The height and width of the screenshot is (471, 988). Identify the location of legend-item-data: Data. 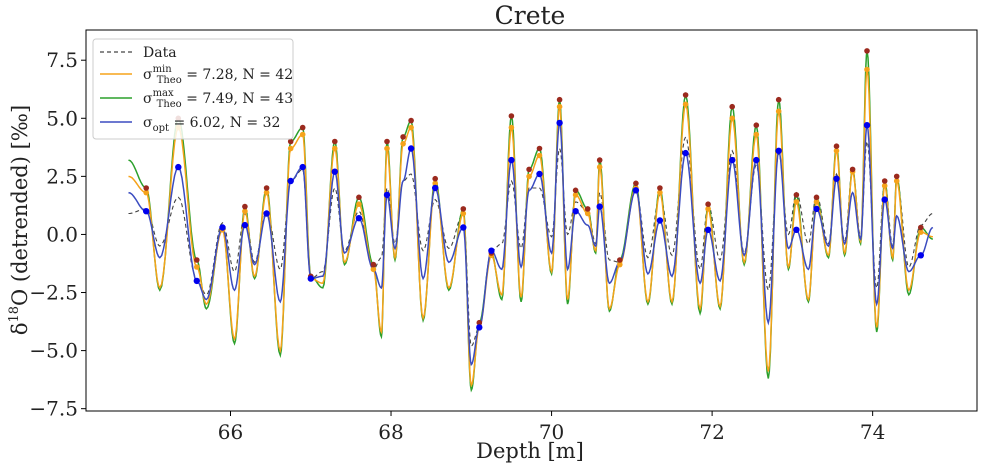
(138, 53).